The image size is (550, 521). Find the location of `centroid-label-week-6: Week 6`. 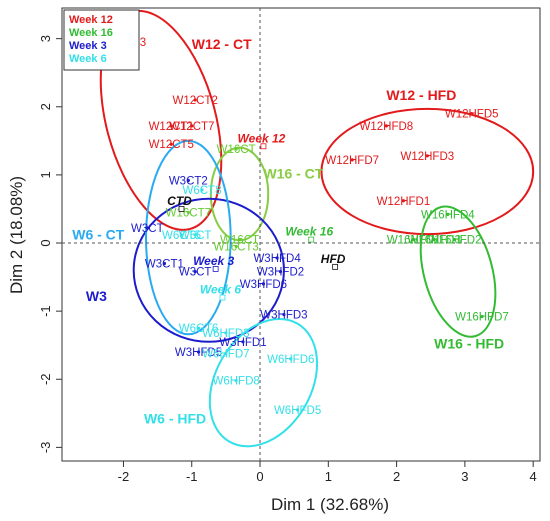

centroid-label-week-6: Week 6 is located at coordinates (220, 290).